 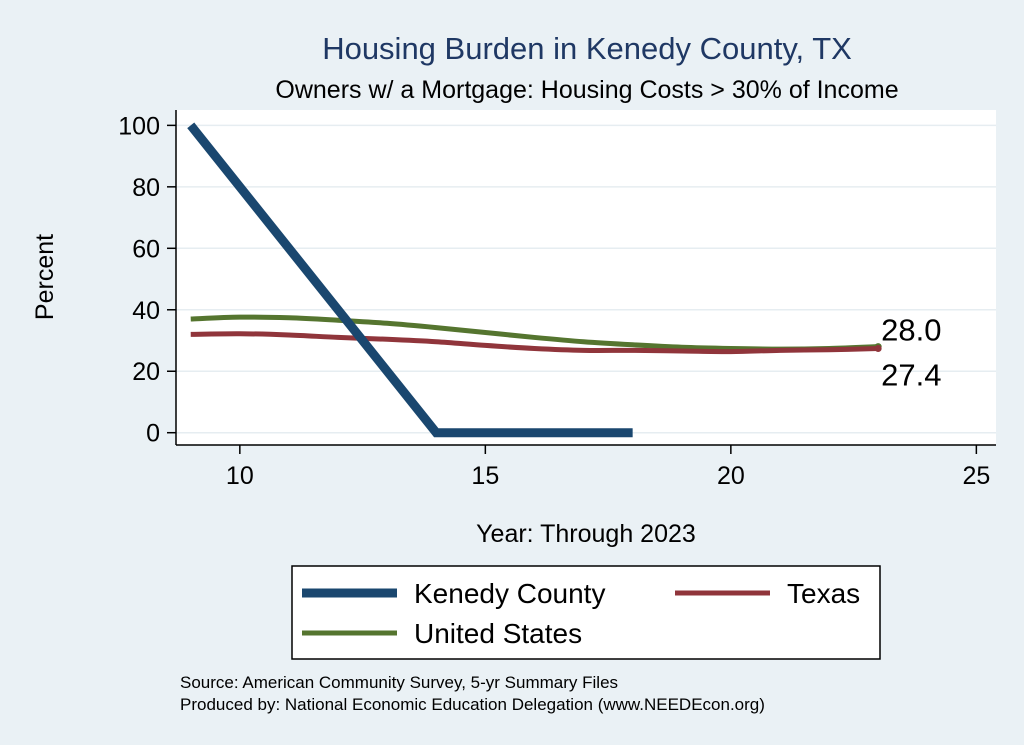 I want to click on legend-box, so click(x=586, y=612).